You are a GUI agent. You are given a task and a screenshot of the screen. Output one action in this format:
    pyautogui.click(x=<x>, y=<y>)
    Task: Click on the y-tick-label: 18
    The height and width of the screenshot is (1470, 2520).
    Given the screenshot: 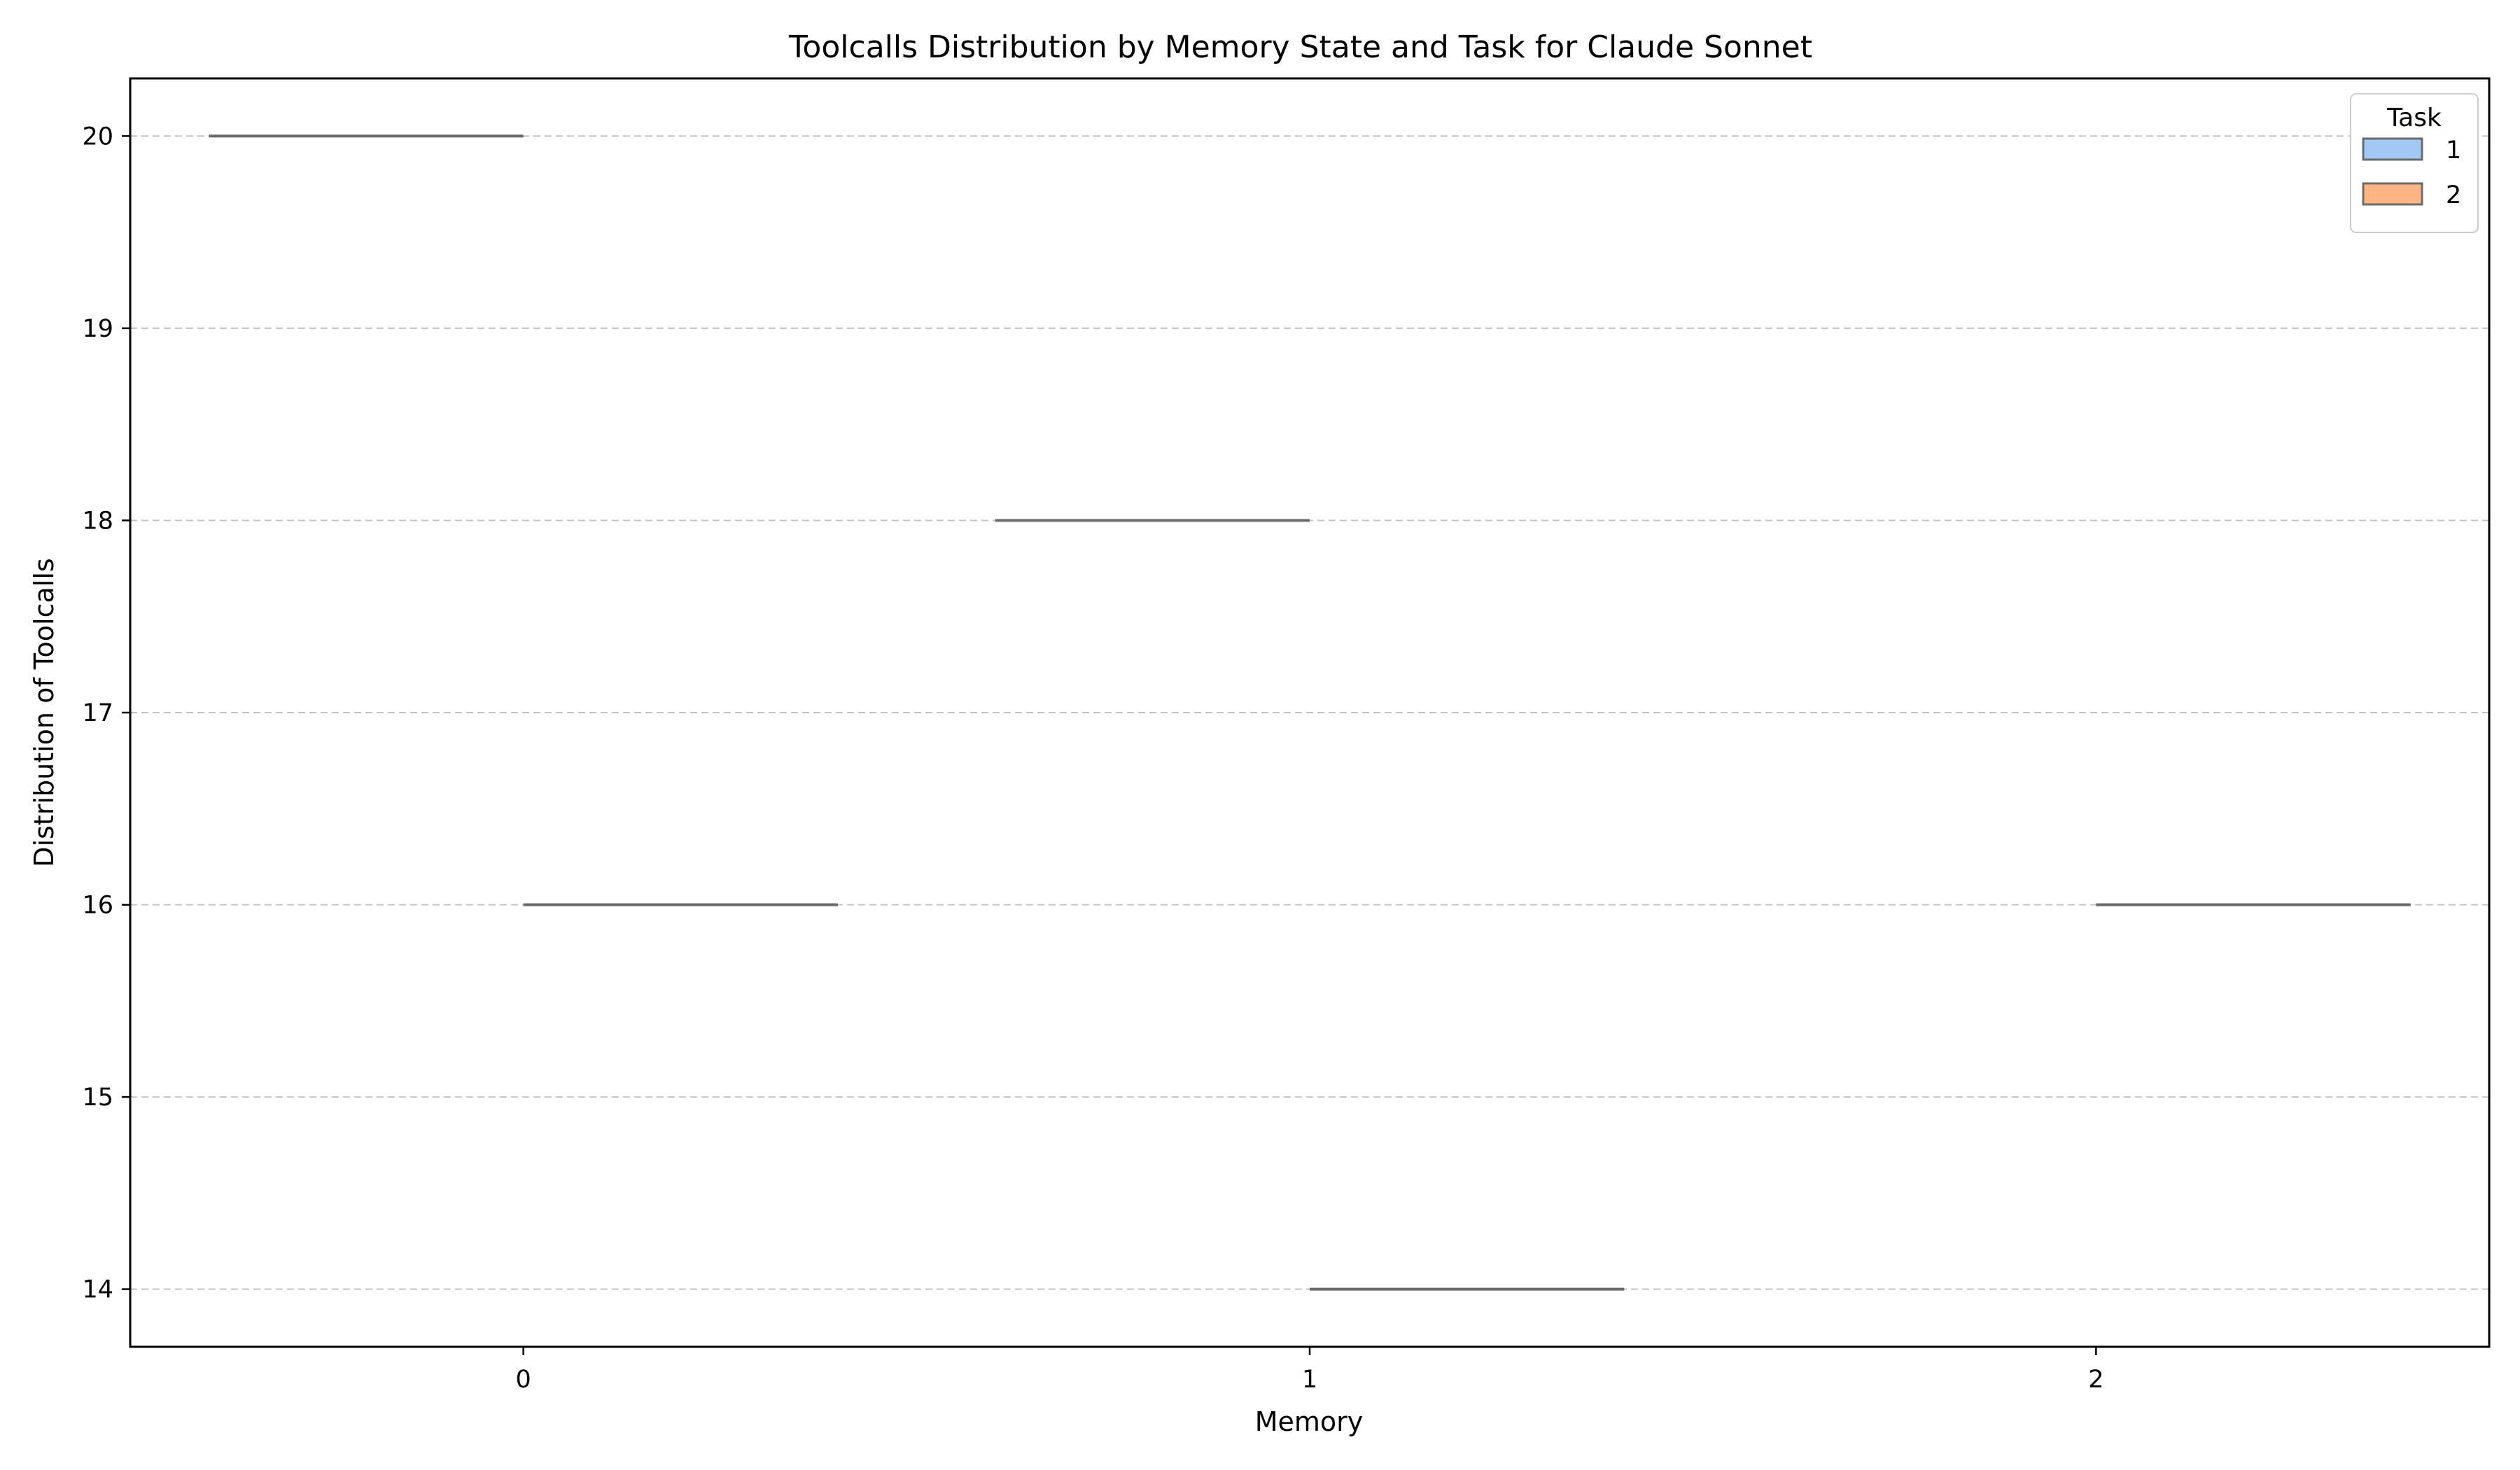 What is the action you would take?
    pyautogui.click(x=97, y=521)
    